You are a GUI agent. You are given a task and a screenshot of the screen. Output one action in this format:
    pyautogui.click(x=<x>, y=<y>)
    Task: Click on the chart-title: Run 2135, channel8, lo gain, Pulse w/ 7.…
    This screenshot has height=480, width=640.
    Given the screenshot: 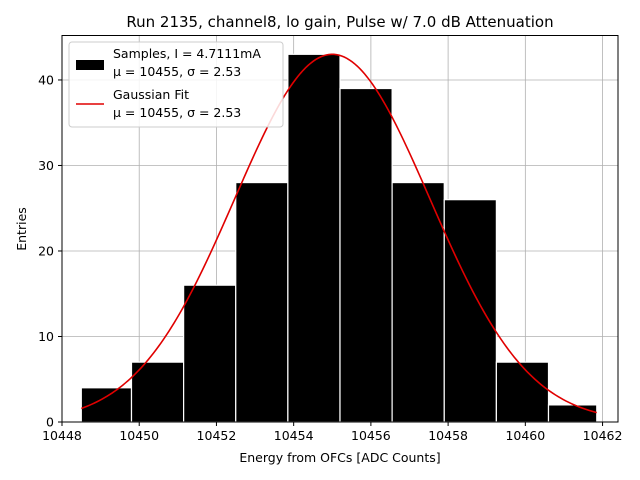 What is the action you would take?
    pyautogui.click(x=339, y=22)
    